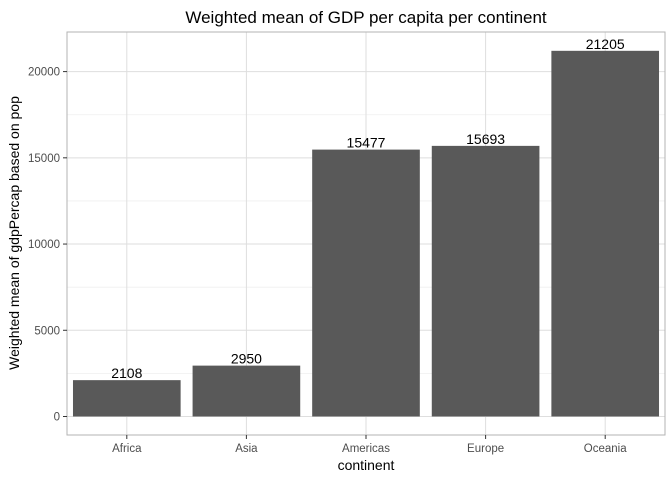  Describe the element at coordinates (14, 233) in the screenshot. I see `y-axis-title: Weighted mean of gdpPercap based on pop` at that location.